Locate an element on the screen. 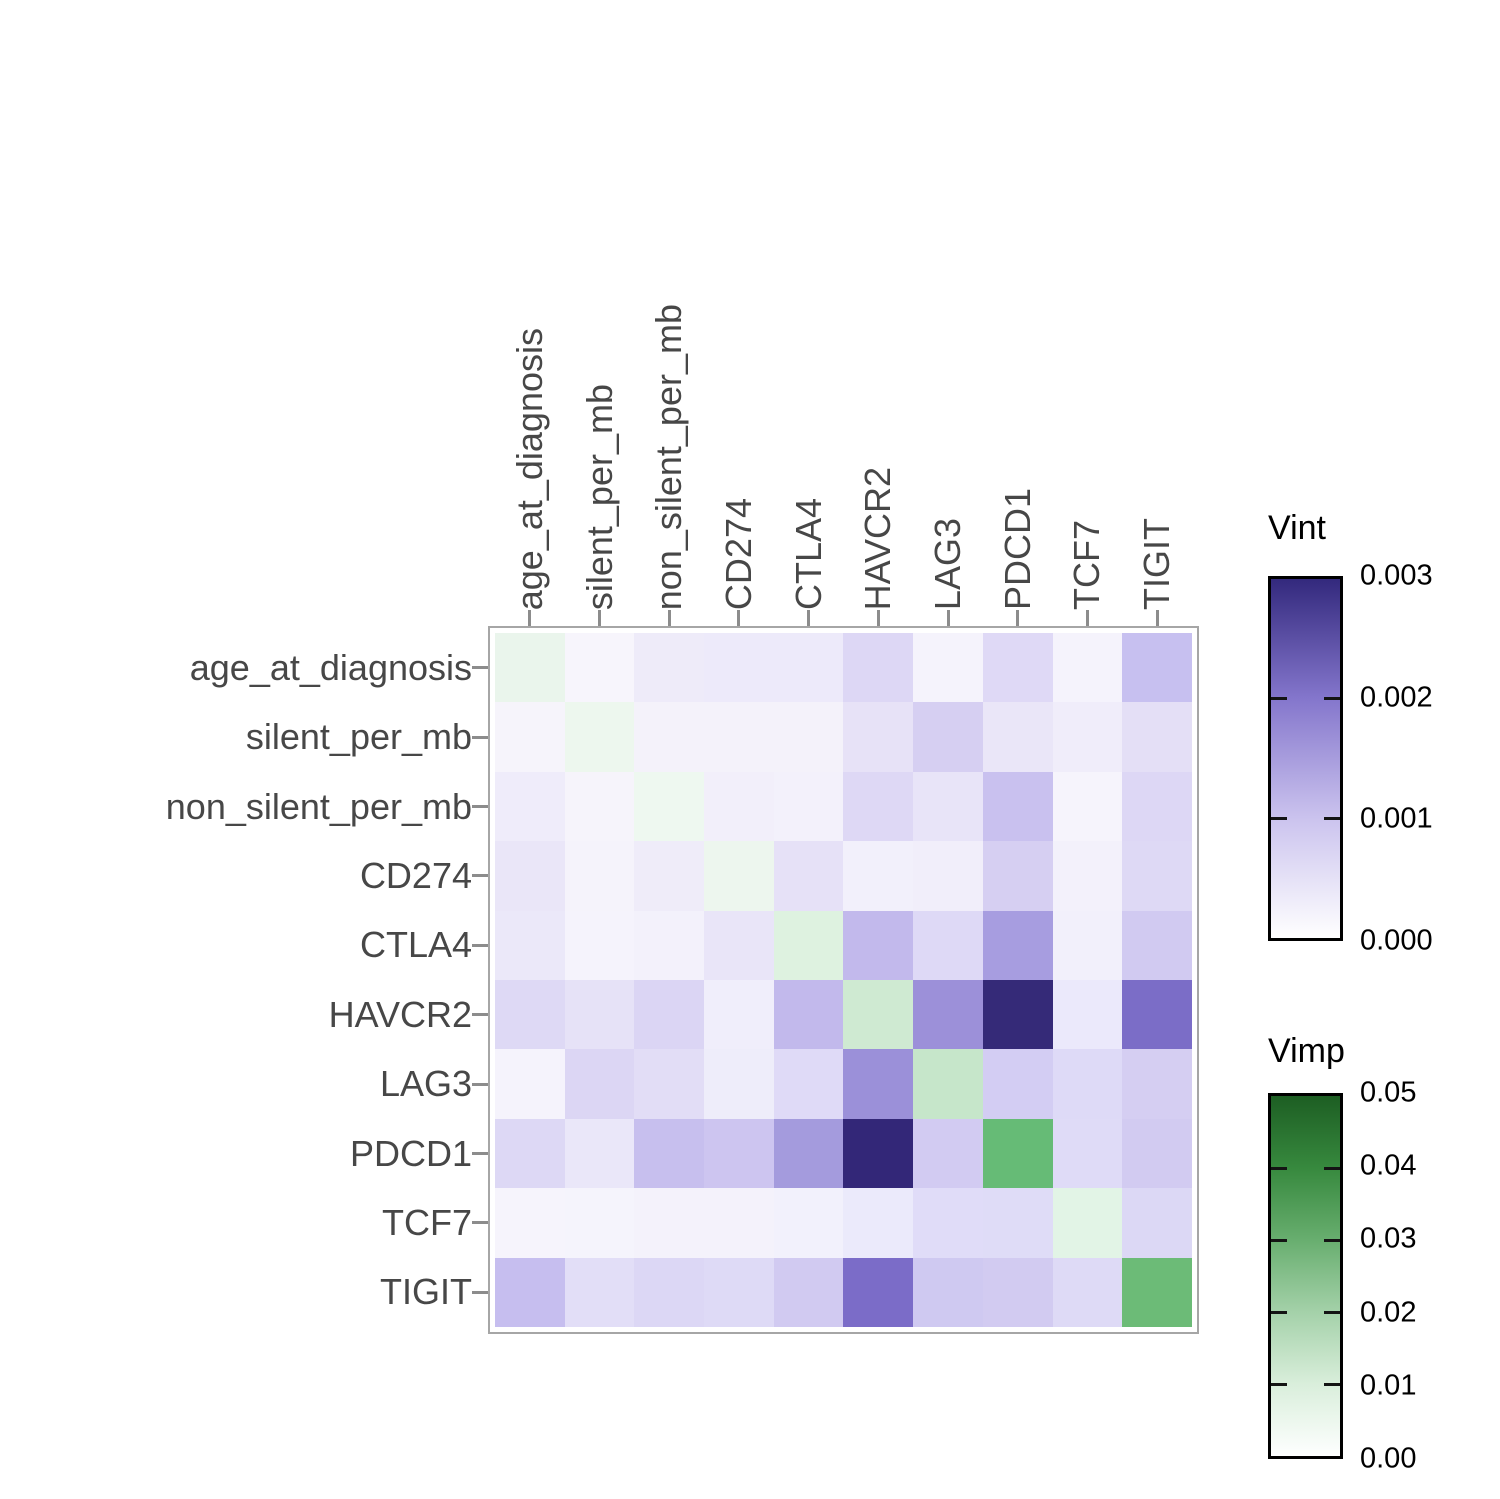  column-axis-label: CTLA4 is located at coordinates (808, 553).